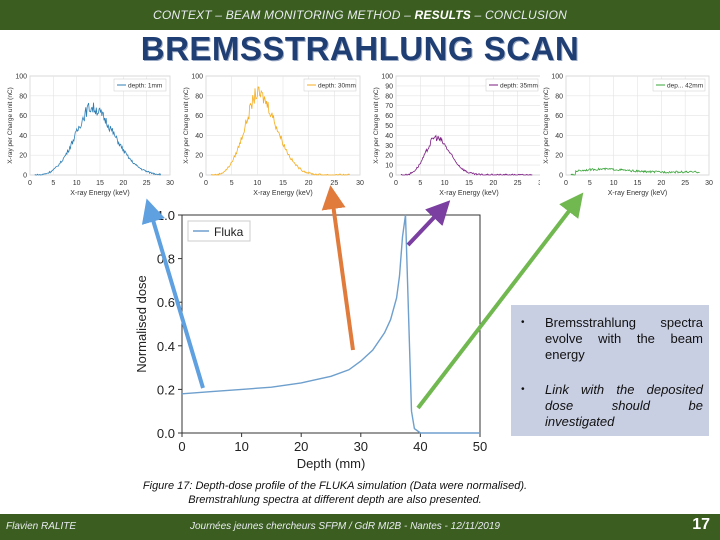  I want to click on y-tick-label: 0.2, so click(166, 389).